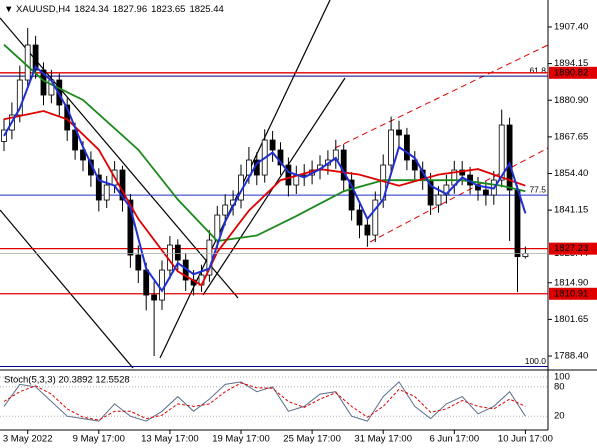 The width and height of the screenshot is (597, 448). What do you see at coordinates (571, 319) in the screenshot?
I see `y-tick-label: 1801.65` at bounding box center [571, 319].